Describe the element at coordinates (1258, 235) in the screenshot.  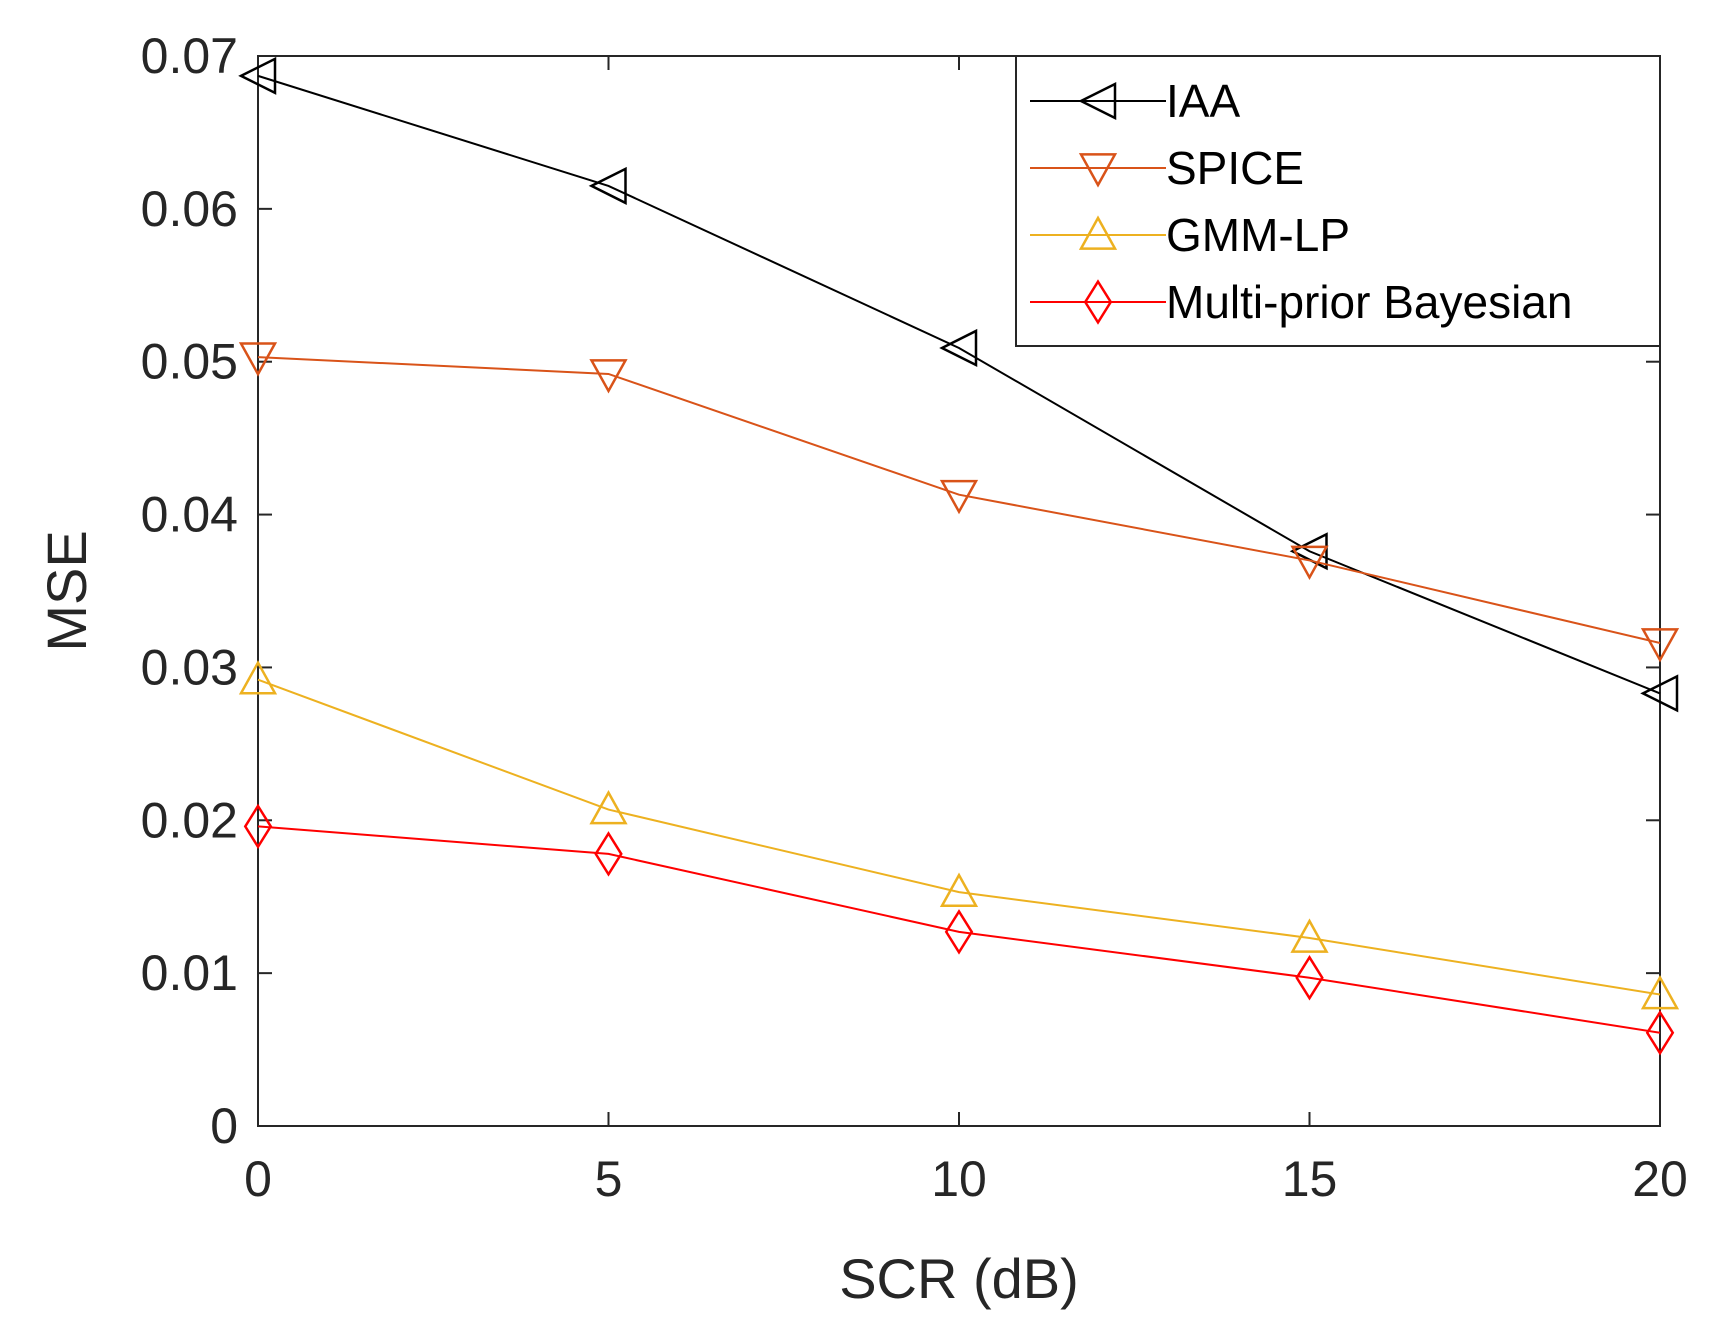
I see `legend-label: GMM-LP` at that location.